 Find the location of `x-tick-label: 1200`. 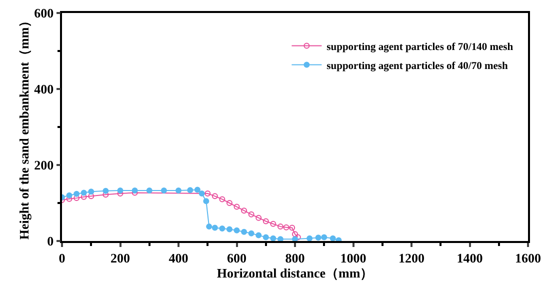

x-tick-label: 1200 is located at coordinates (411, 258).